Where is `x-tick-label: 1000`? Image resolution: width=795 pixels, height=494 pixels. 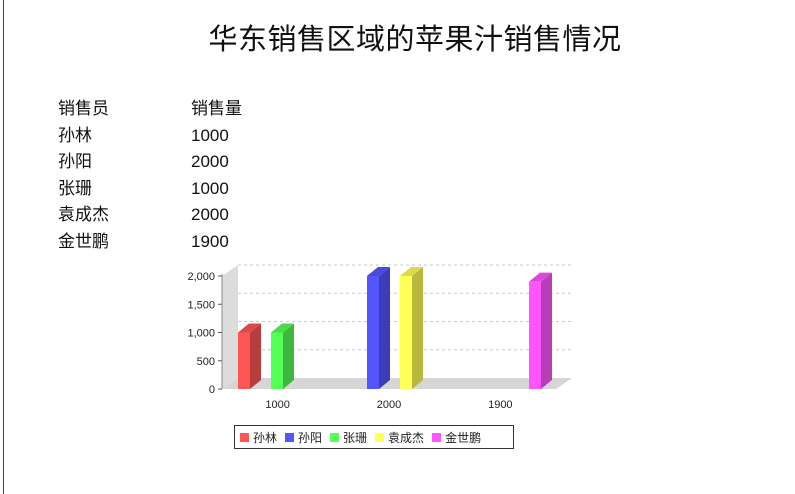 x-tick-label: 1000 is located at coordinates (277, 405).